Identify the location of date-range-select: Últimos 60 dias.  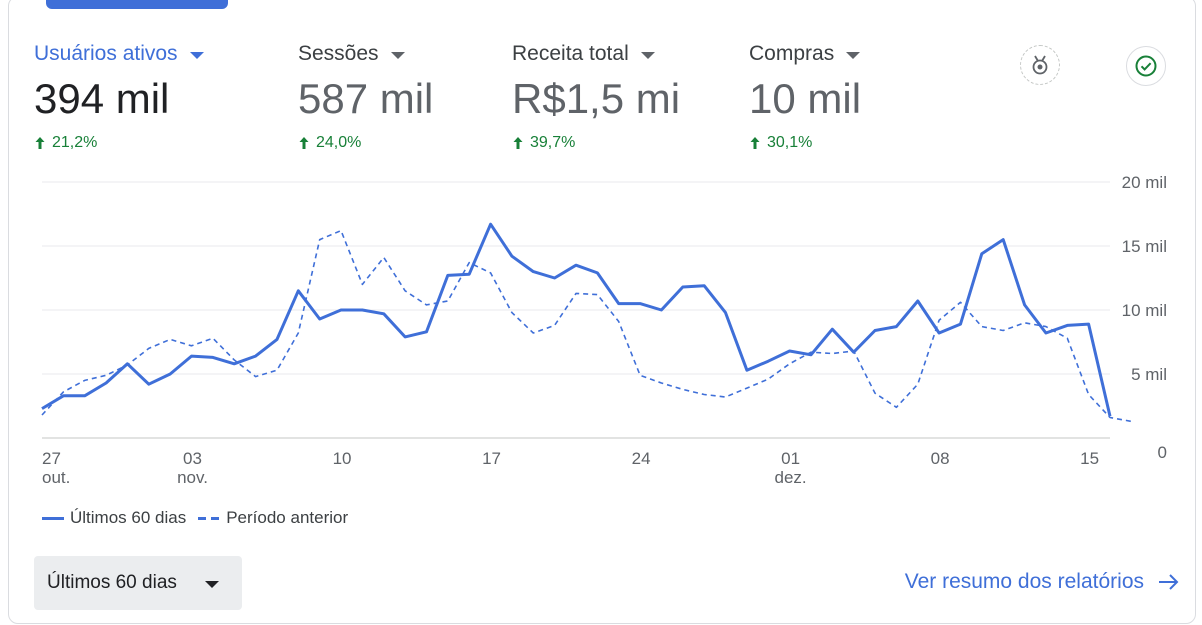
(138, 583).